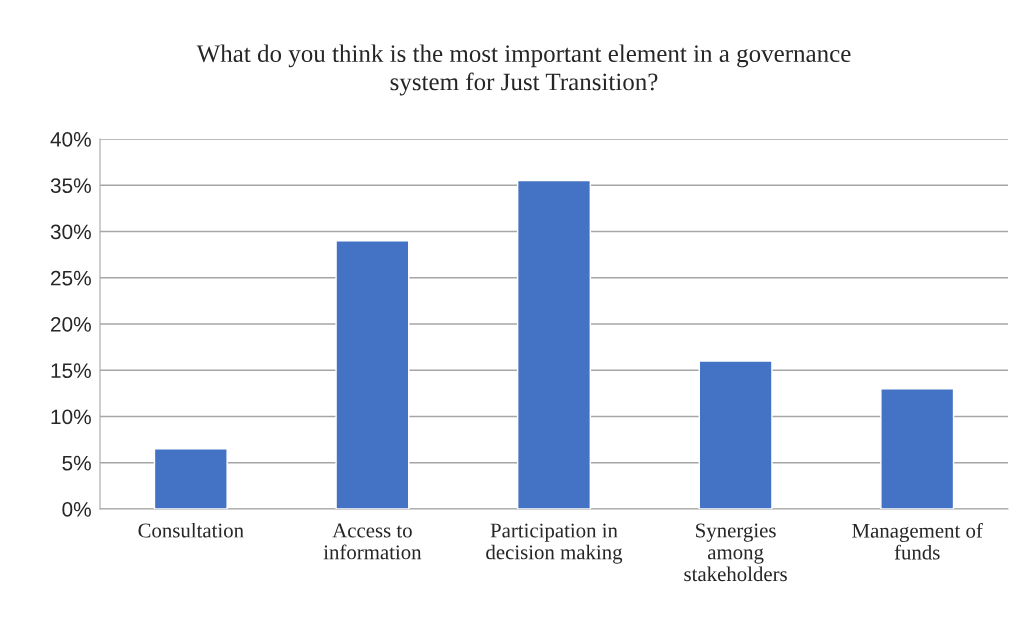  I want to click on y-tick-label: 15%, so click(71, 370).